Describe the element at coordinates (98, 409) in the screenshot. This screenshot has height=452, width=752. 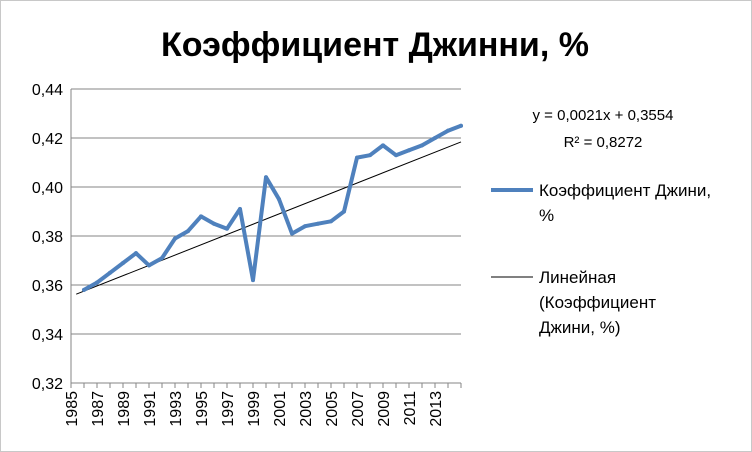
I see `x-tick-label: 1987` at that location.